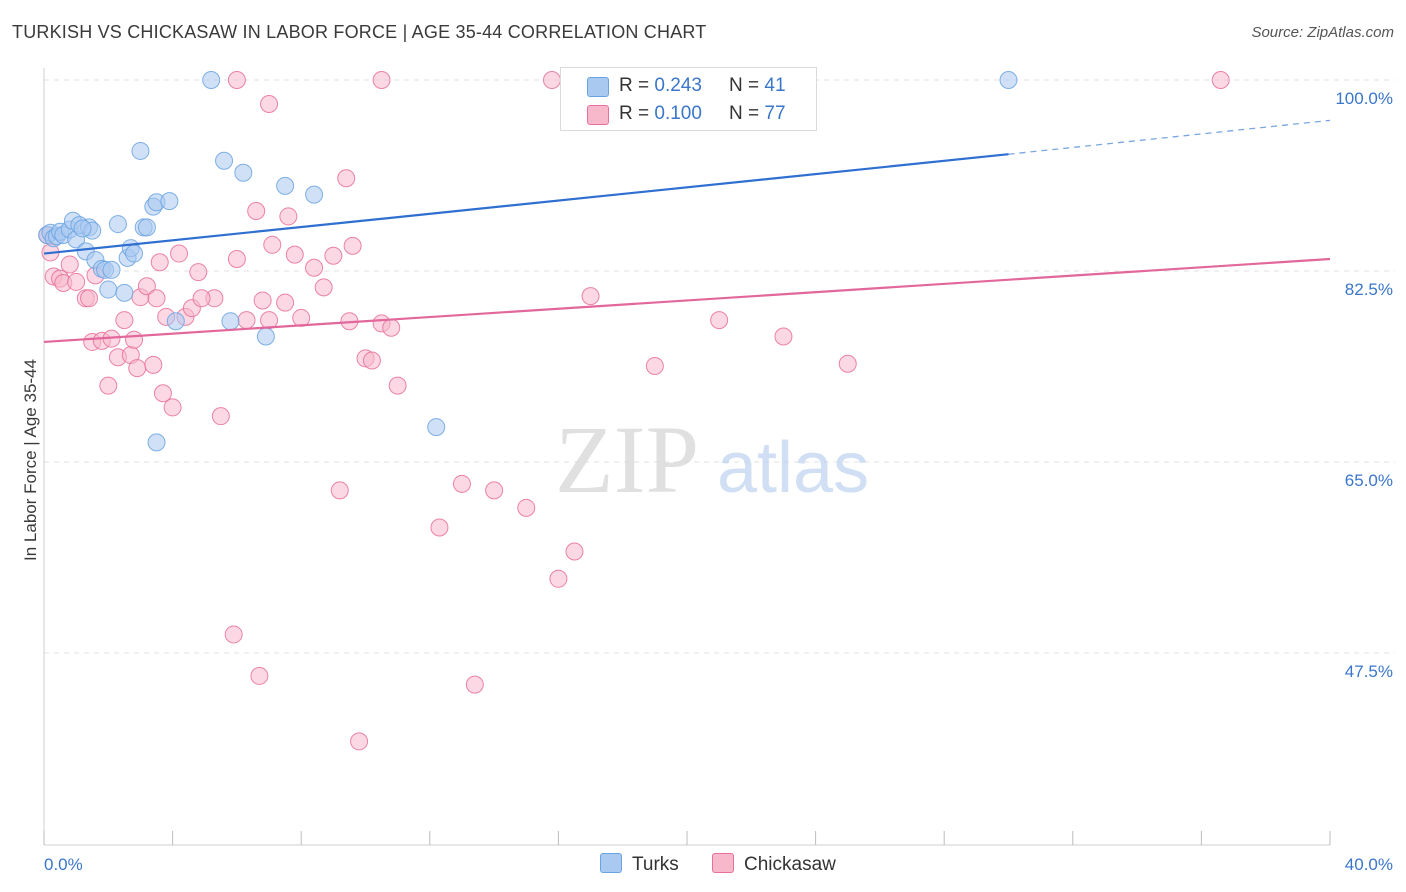 The height and width of the screenshot is (892, 1406). Describe the element at coordinates (747, 113) in the screenshot. I see `chickasaw-n-label: N =` at that location.